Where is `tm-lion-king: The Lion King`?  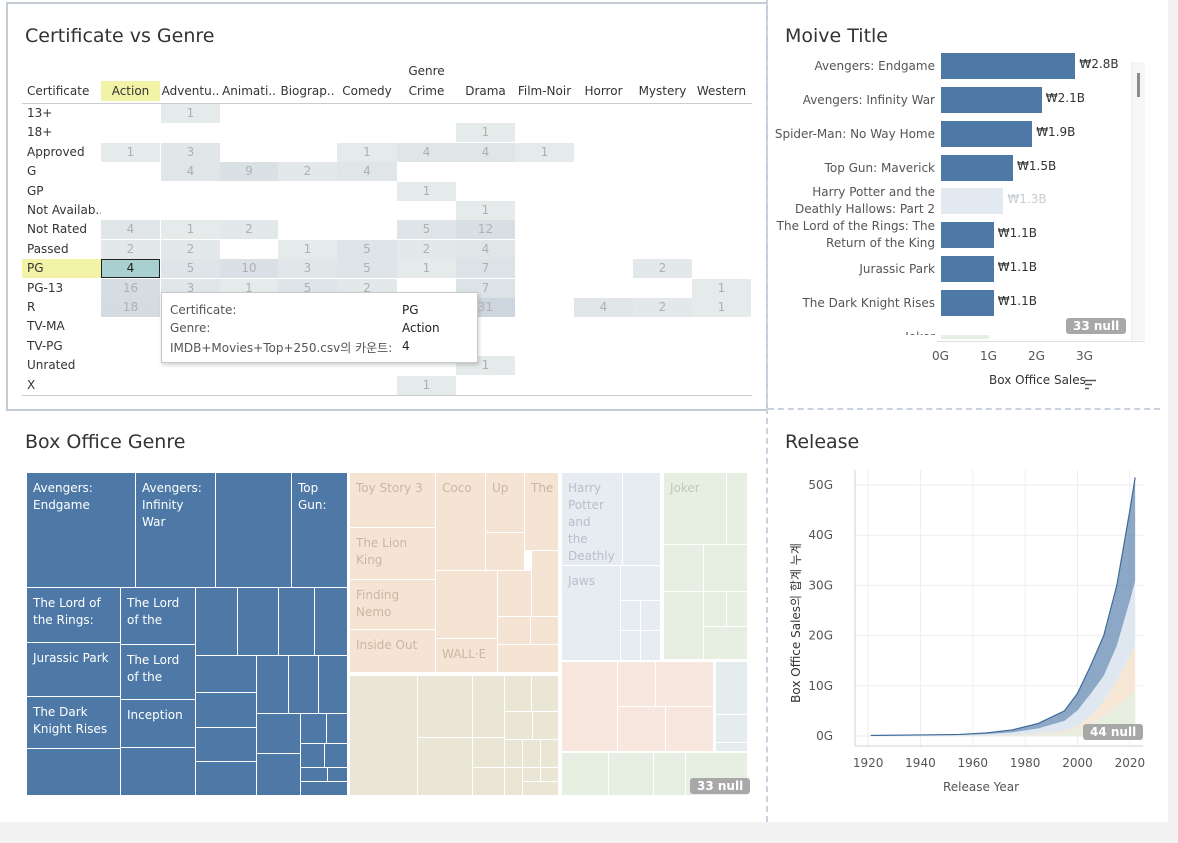
tm-lion-king: The Lion King is located at coordinates (393, 554).